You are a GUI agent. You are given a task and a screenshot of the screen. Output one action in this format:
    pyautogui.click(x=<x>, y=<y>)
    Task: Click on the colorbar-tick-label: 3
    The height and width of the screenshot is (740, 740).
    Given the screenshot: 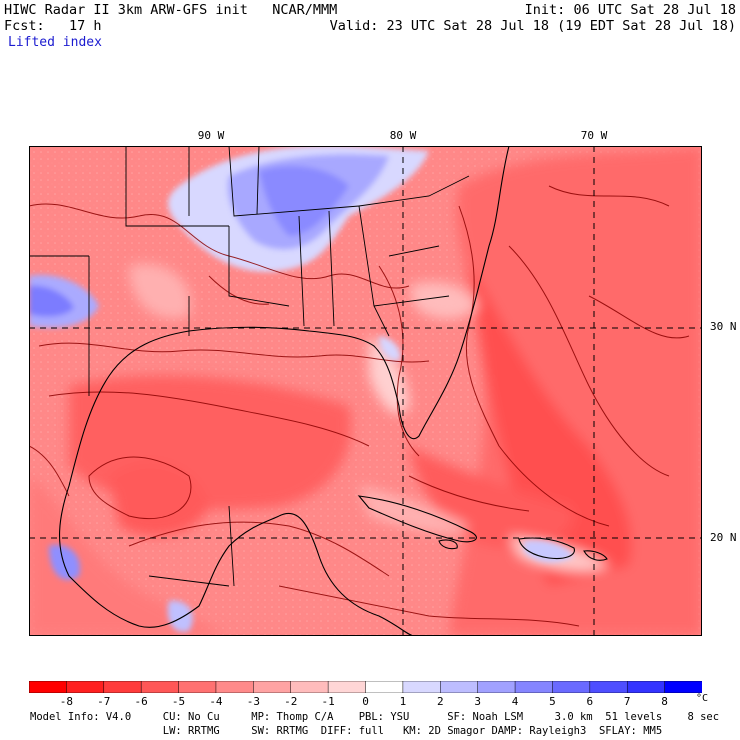 What is the action you would take?
    pyautogui.click(x=477, y=701)
    